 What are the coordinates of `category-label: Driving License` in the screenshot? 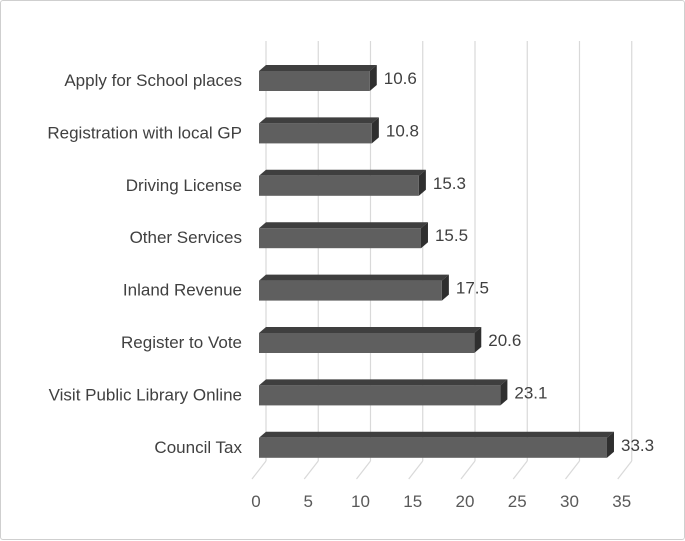 It's located at (184, 185).